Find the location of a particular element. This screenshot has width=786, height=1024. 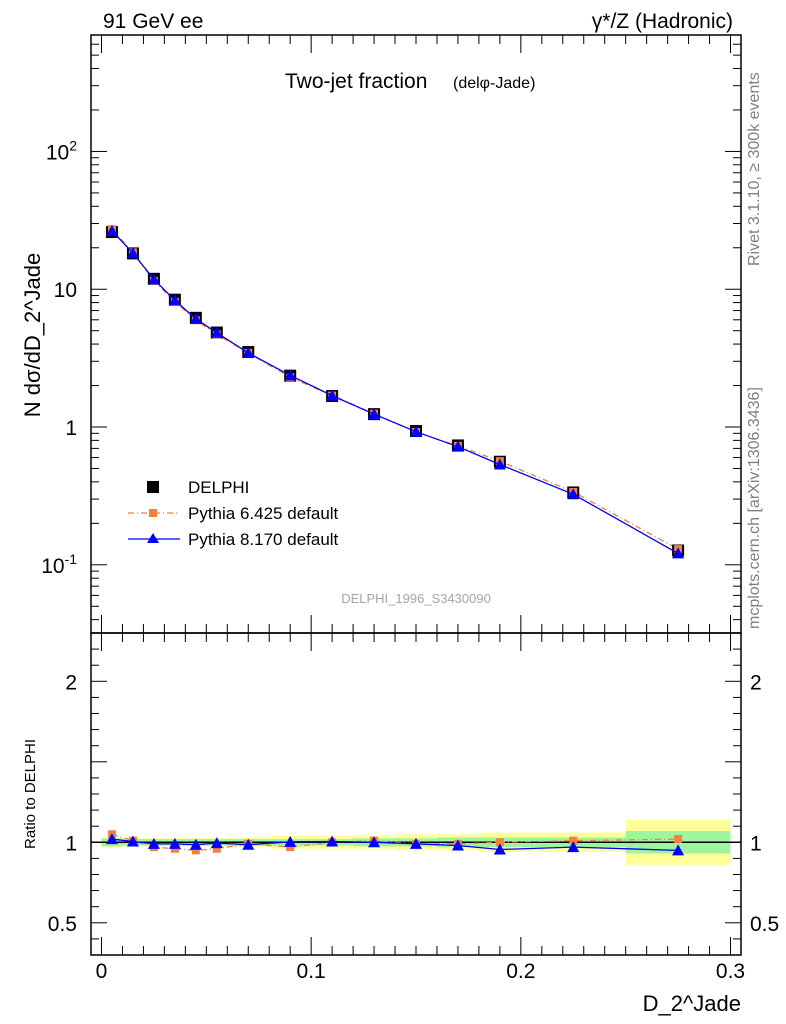

ratio-y-tick-label-left: 0.5 is located at coordinates (62, 924).